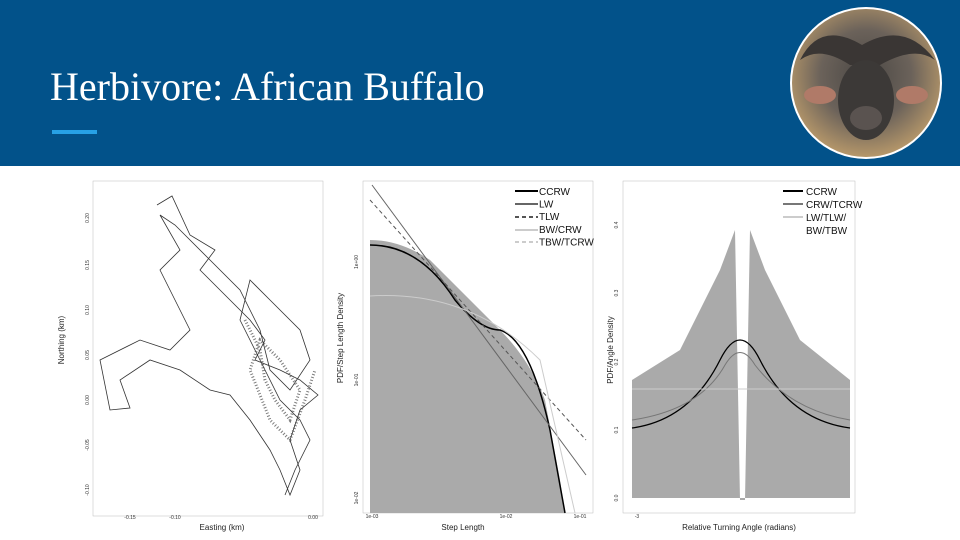  Describe the element at coordinates (617, 497) in the screenshot. I see `y-tick-label: 0.0` at that location.